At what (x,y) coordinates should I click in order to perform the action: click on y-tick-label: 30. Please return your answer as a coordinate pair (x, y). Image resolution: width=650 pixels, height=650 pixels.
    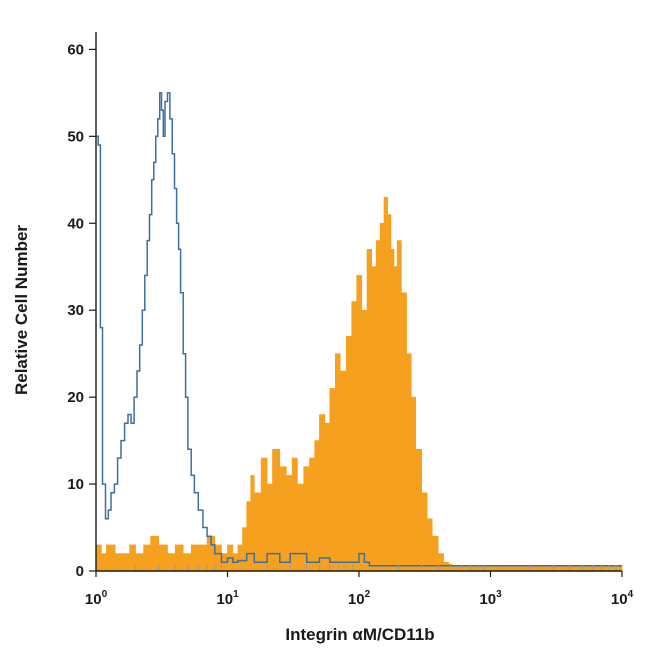
    Looking at the image, I should click on (75, 310).